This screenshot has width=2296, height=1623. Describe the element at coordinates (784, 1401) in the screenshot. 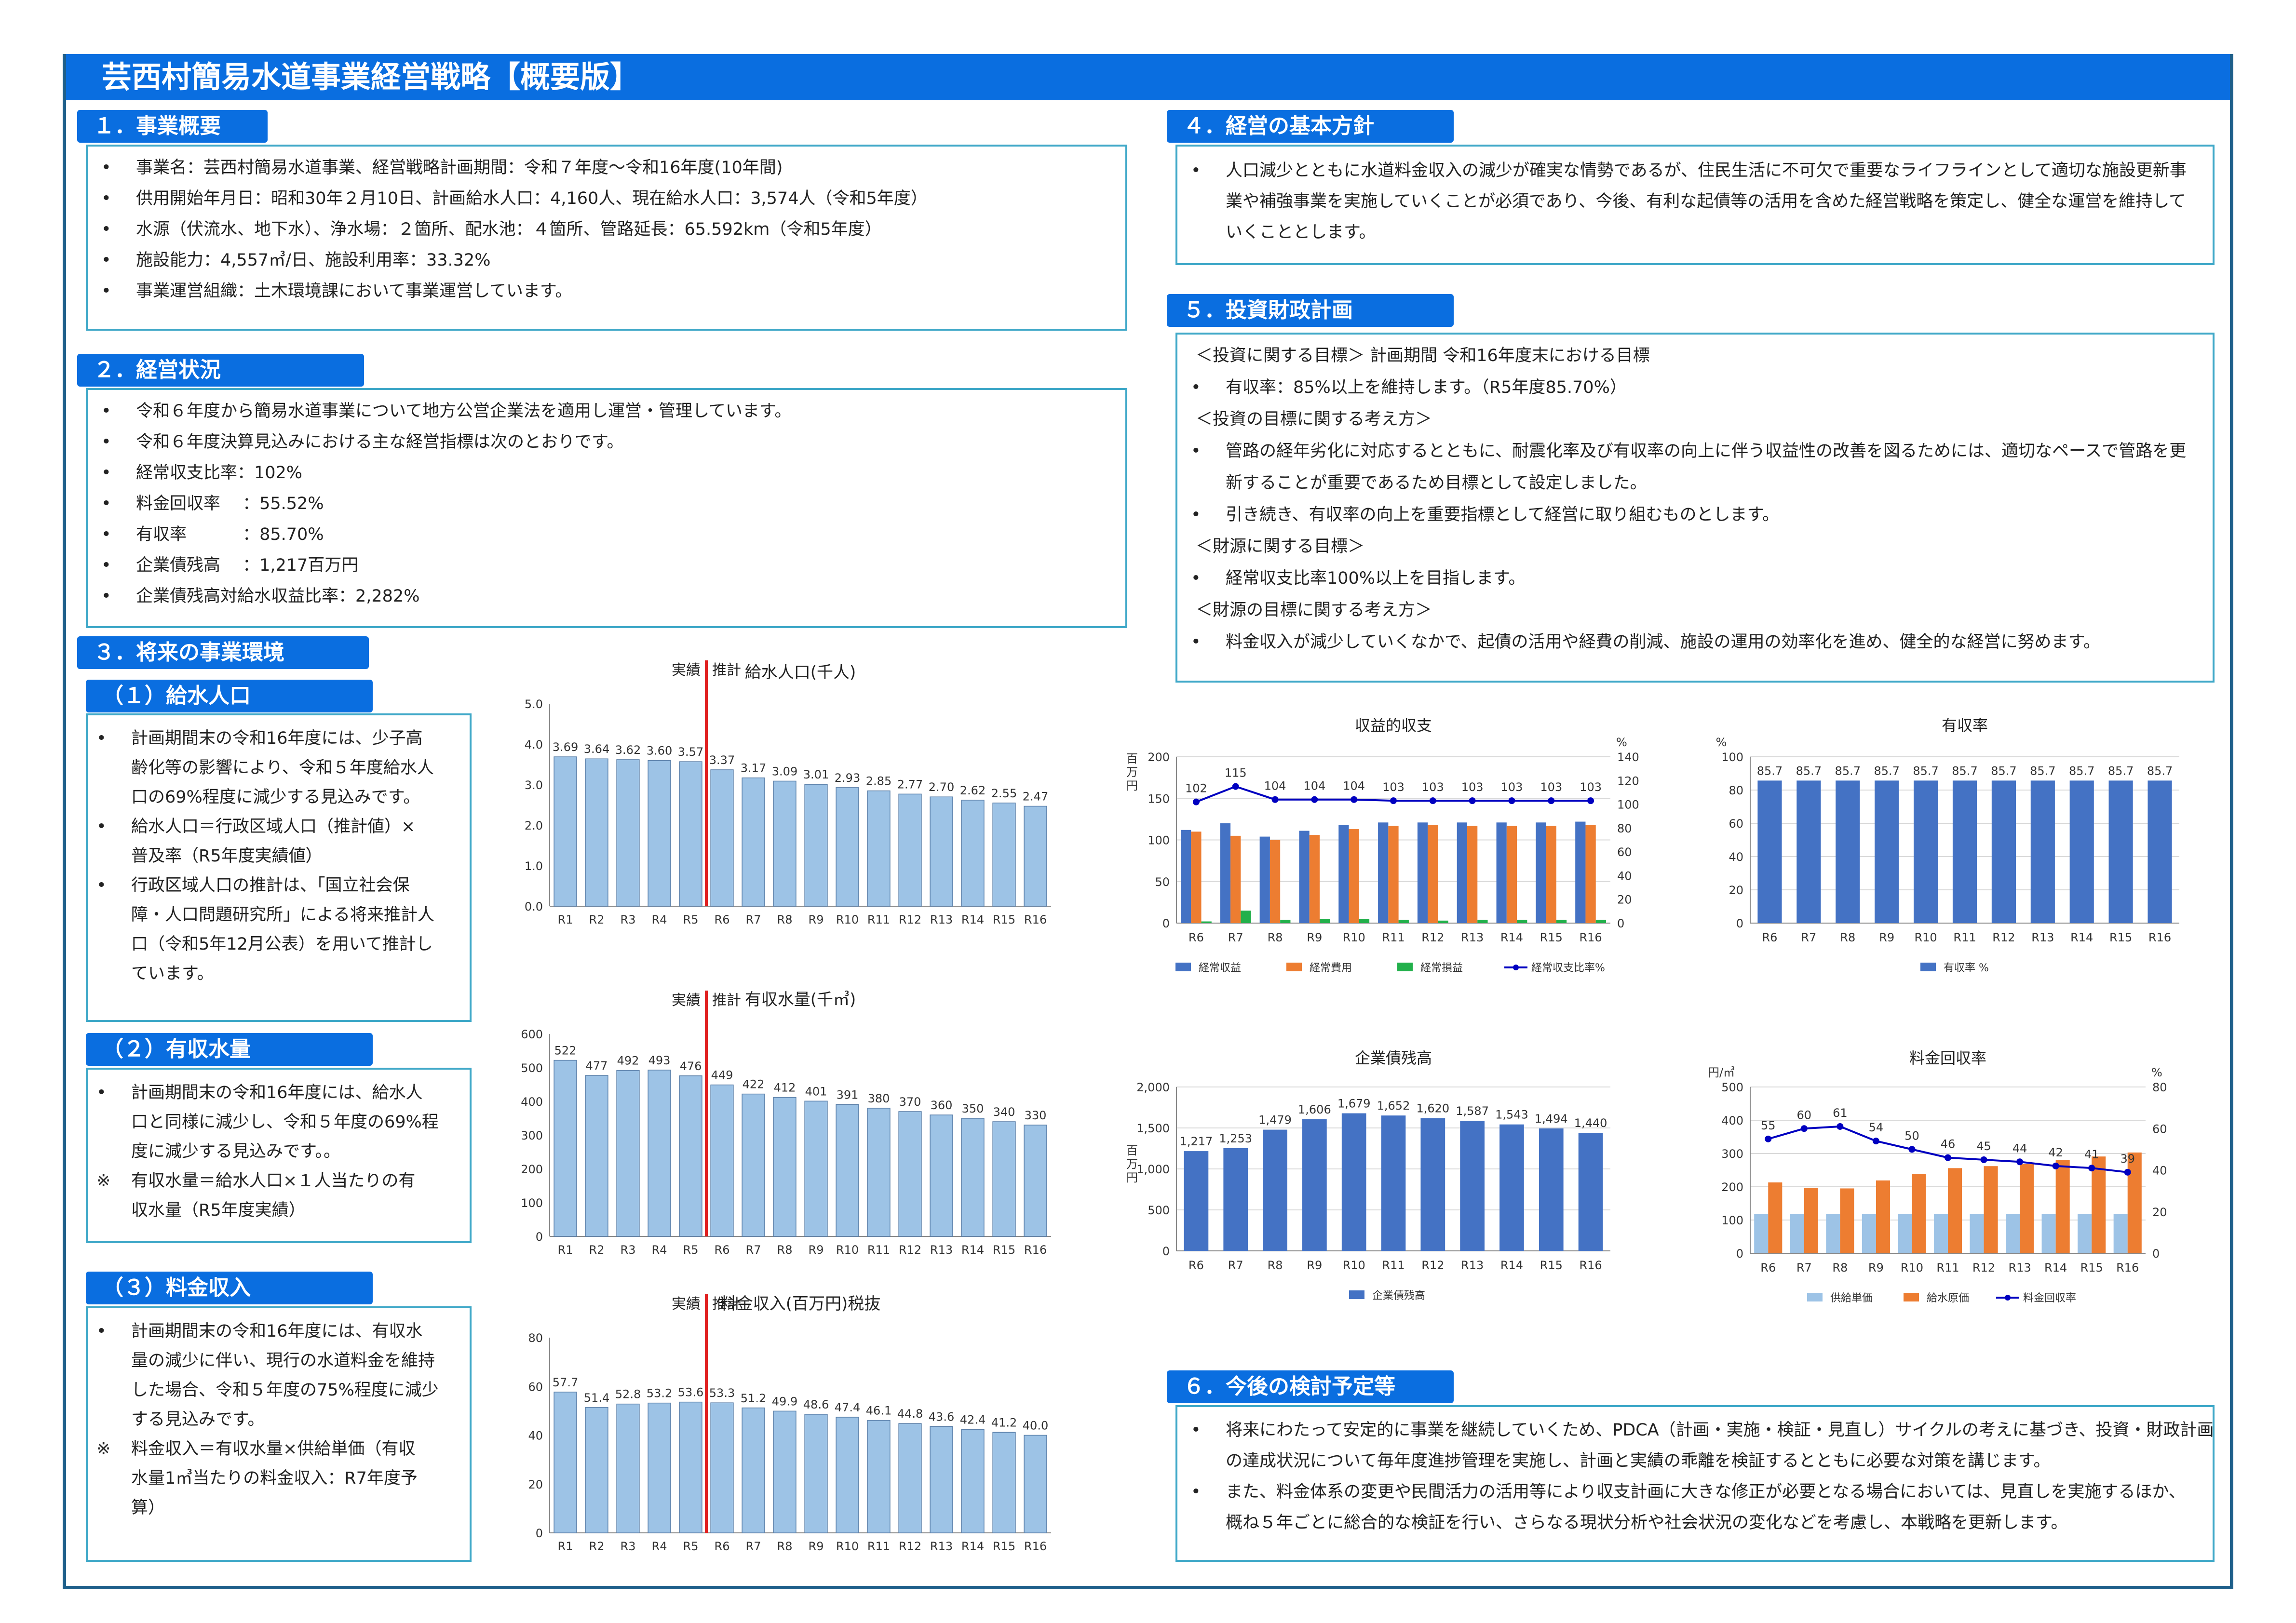

I see `bar-value-label: 49.9` at that location.